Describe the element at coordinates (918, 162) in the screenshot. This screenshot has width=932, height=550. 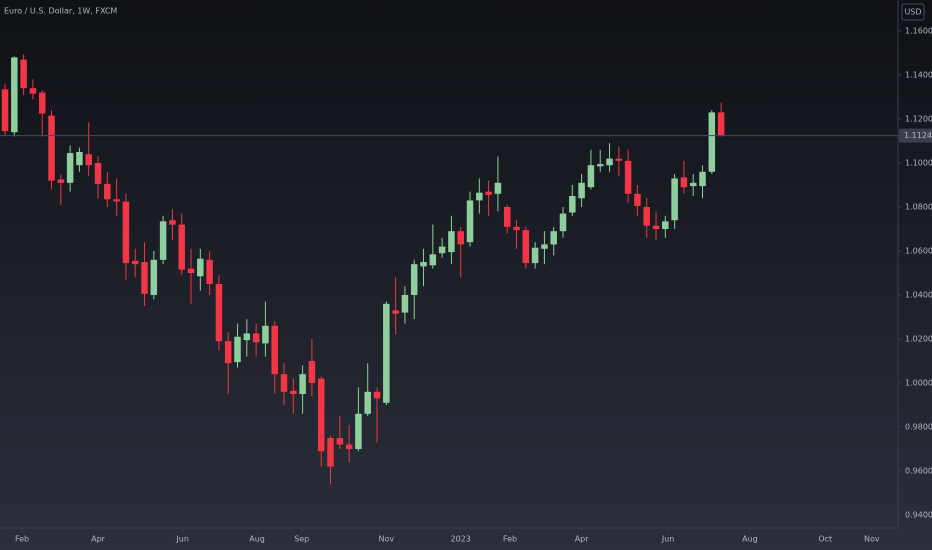
I see `y-tick-label: 1.10000` at that location.